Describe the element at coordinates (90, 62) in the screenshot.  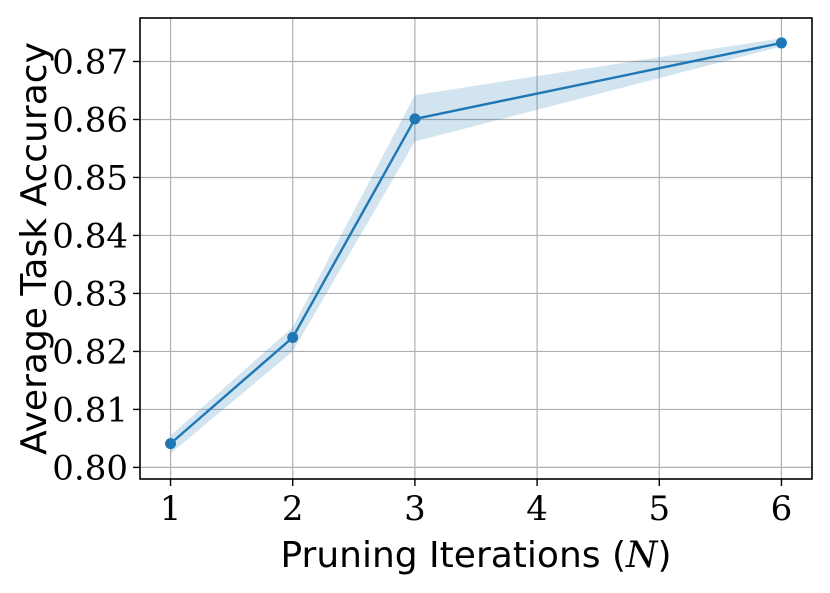
I see `y-tick-label: 0.87` at that location.